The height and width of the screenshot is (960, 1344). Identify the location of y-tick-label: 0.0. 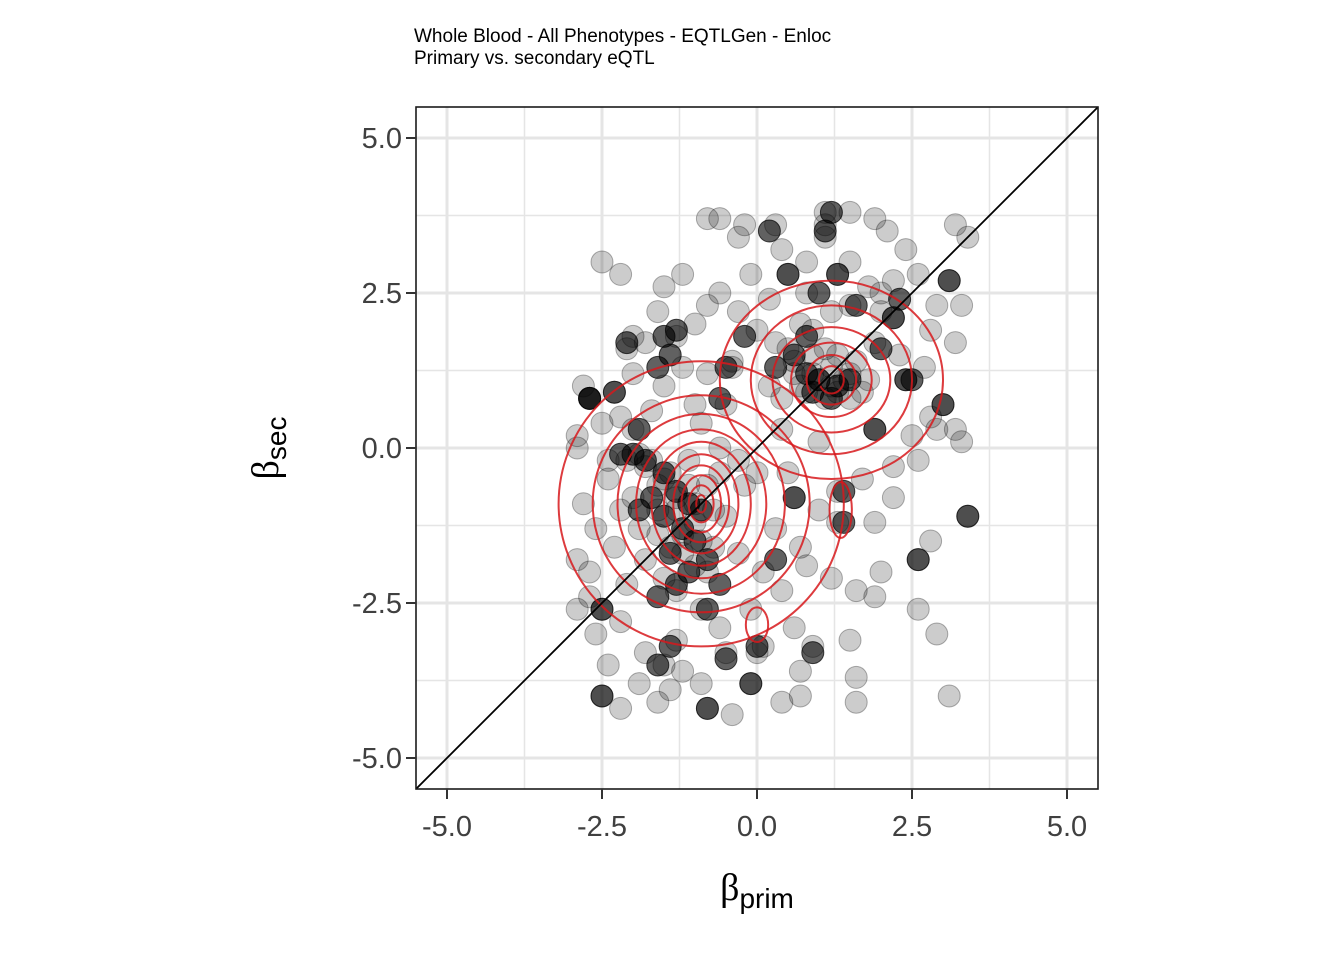
(382, 449).